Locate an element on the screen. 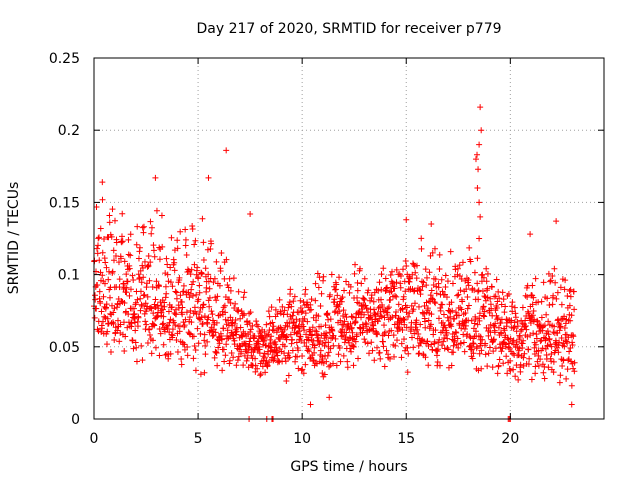 The width and height of the screenshot is (640, 480). data-point-1919 is located at coordinates (573, 336).